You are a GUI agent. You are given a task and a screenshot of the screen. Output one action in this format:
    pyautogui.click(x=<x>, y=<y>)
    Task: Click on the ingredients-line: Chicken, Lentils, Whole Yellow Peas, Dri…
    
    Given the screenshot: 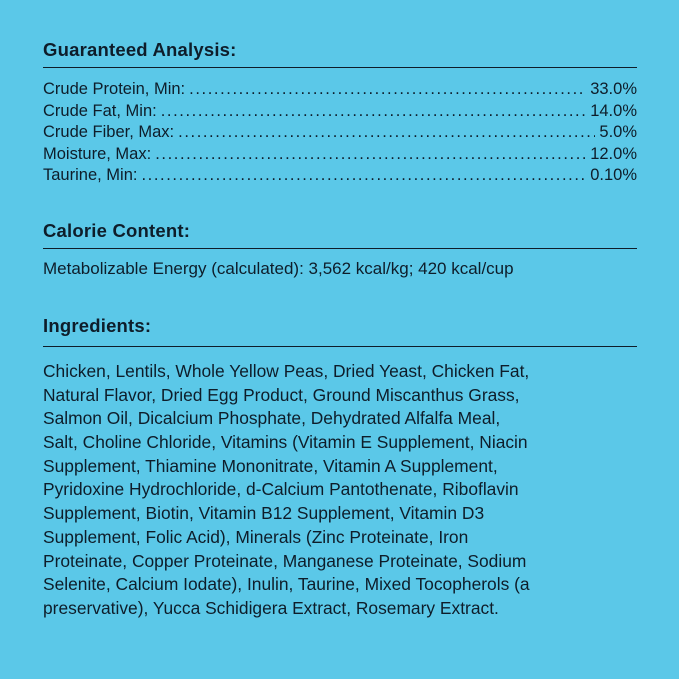 What is the action you would take?
    pyautogui.click(x=286, y=371)
    